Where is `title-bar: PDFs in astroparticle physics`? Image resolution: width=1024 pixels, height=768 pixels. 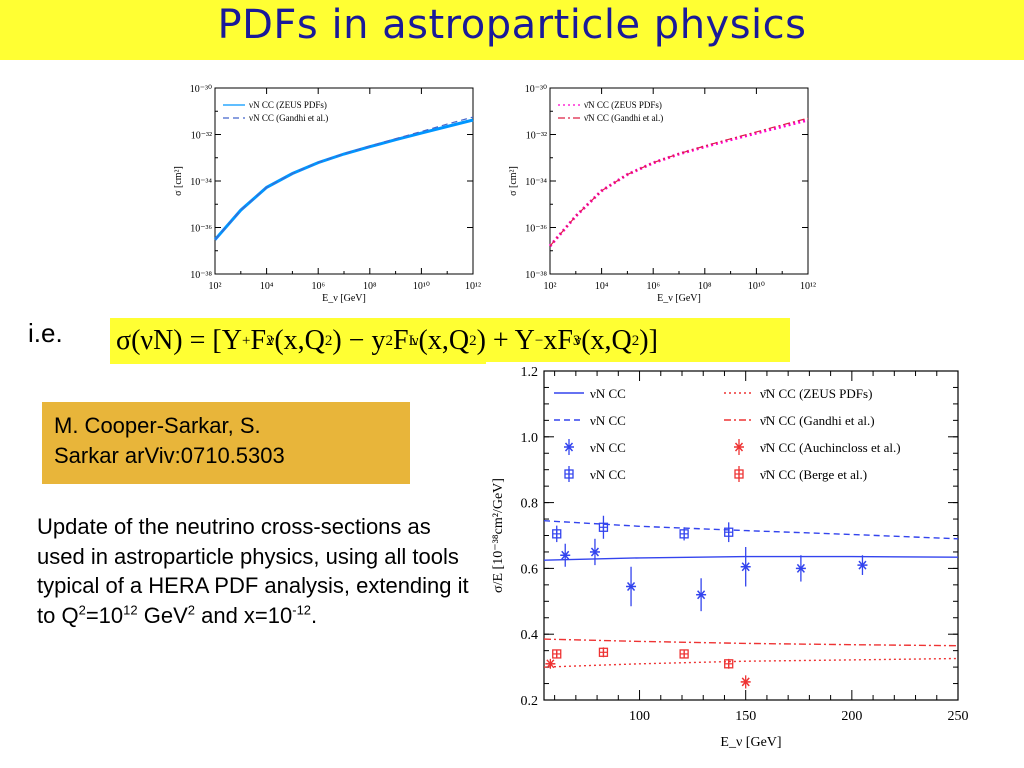
title-bar: PDFs in astroparticle physics is located at coordinates (512, 30).